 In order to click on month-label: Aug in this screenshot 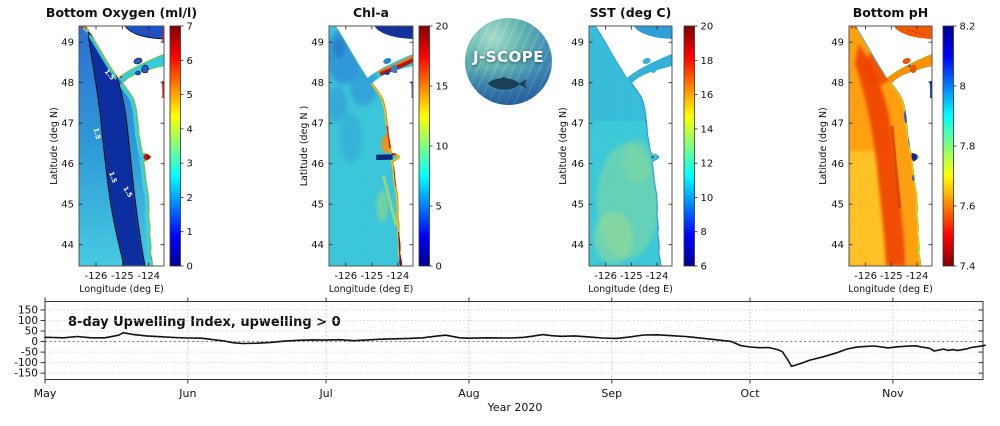, I will do `click(468, 393)`.